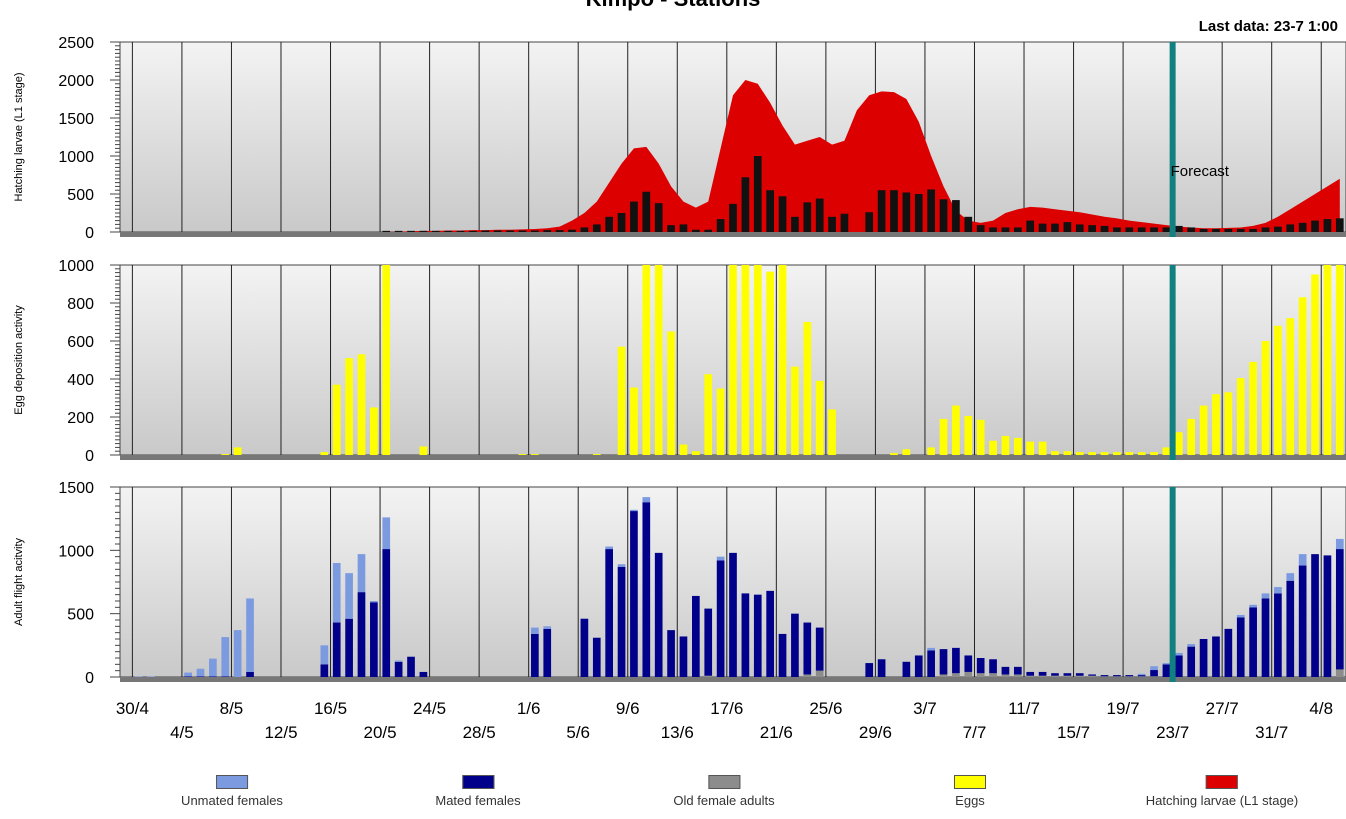 The image size is (1346, 819). What do you see at coordinates (1200, 171) in the screenshot?
I see `forecast-label: Forecast` at bounding box center [1200, 171].